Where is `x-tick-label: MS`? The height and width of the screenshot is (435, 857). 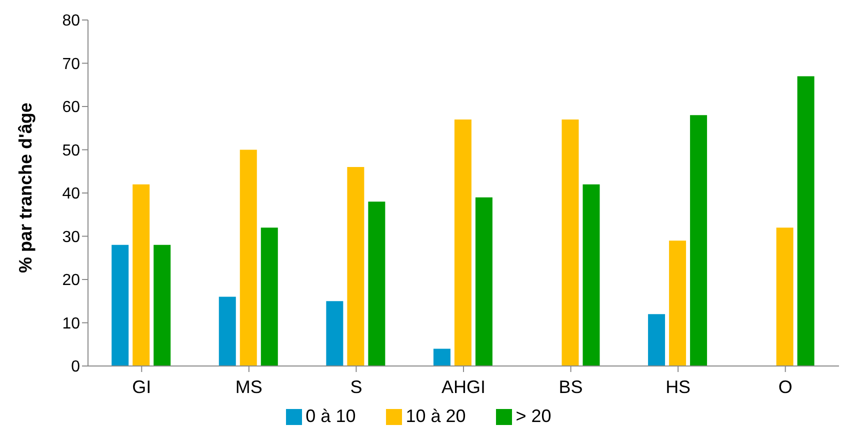 x-tick-label: MS is located at coordinates (248, 386).